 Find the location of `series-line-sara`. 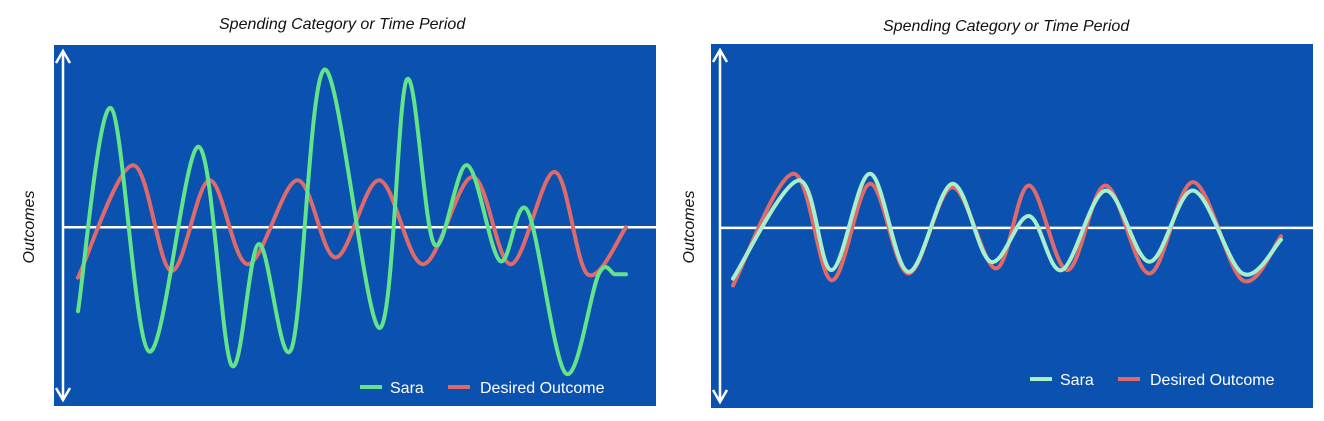

series-line-sara is located at coordinates (1007, 226).